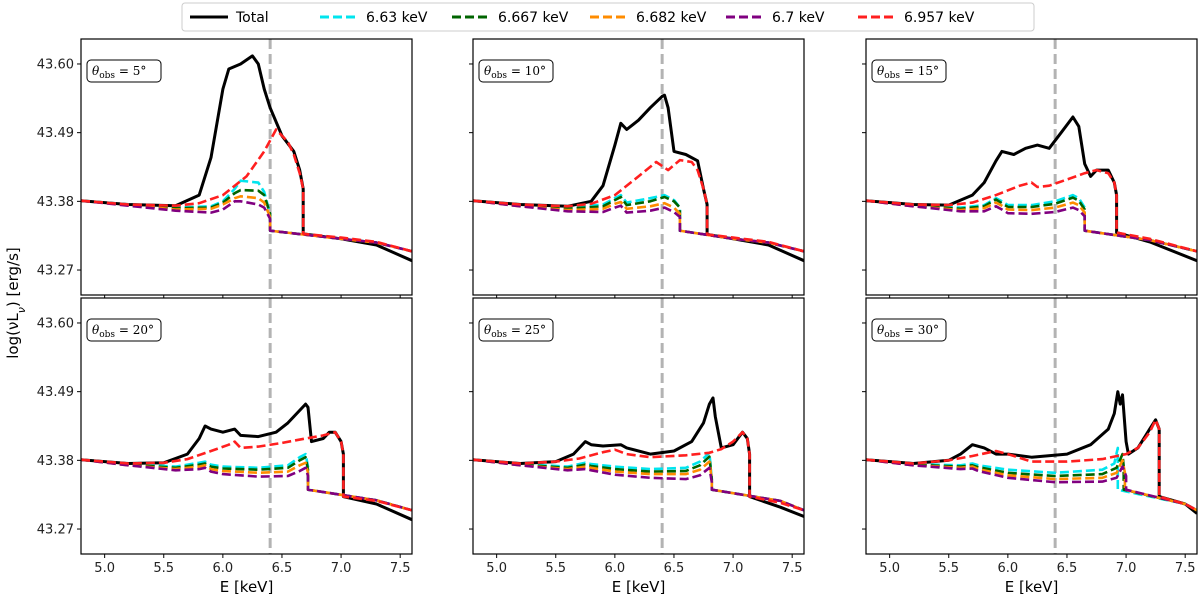  I want to click on panel-4-frame, so click(246, 426).